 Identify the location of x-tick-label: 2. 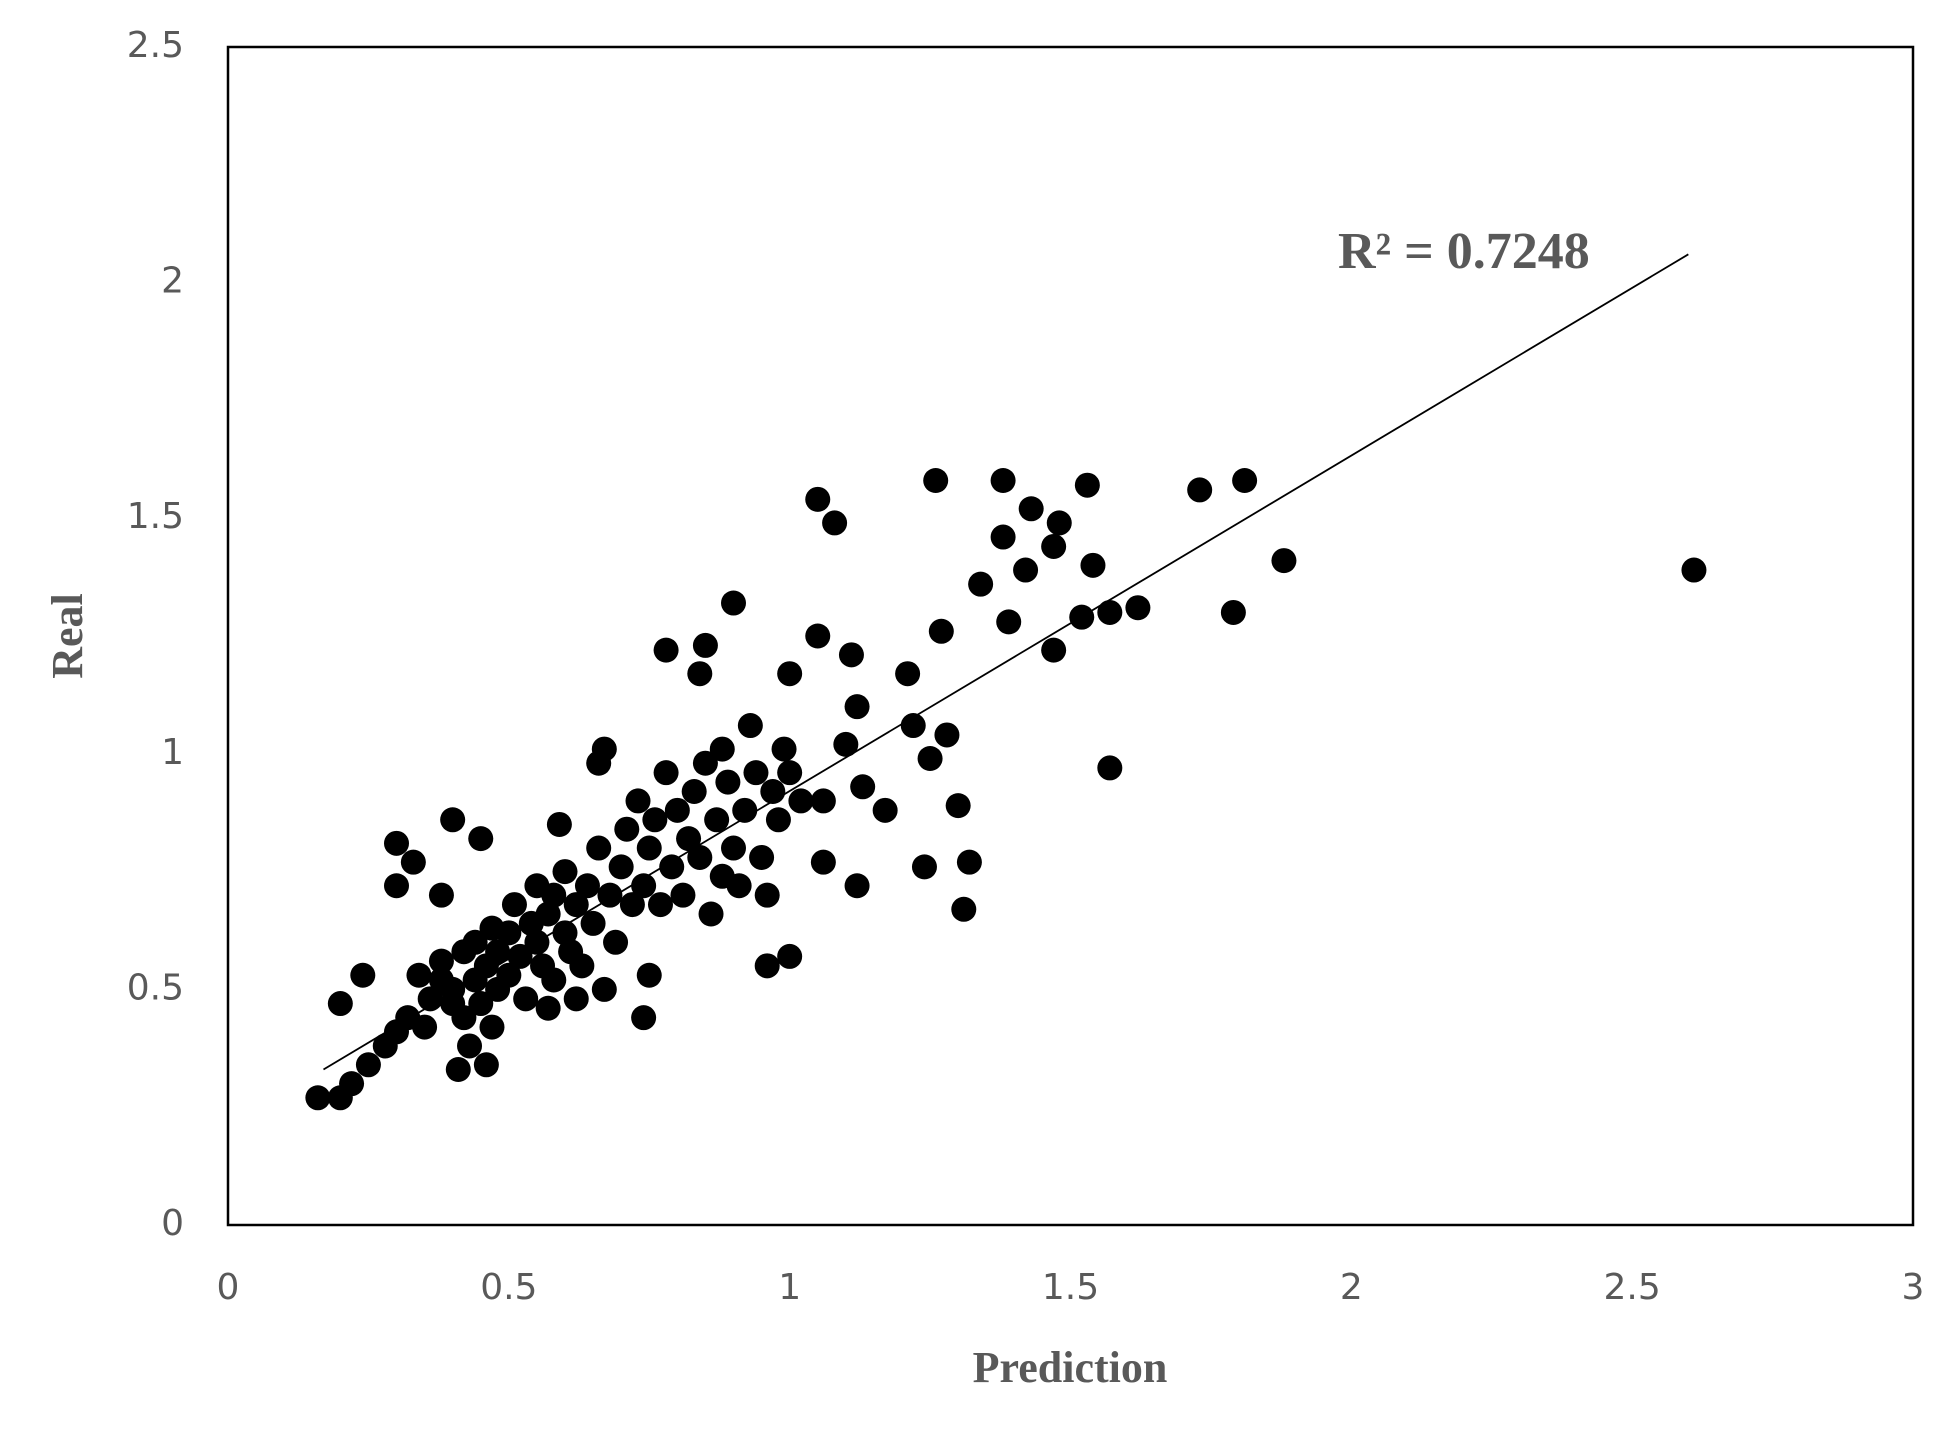
(1351, 1287).